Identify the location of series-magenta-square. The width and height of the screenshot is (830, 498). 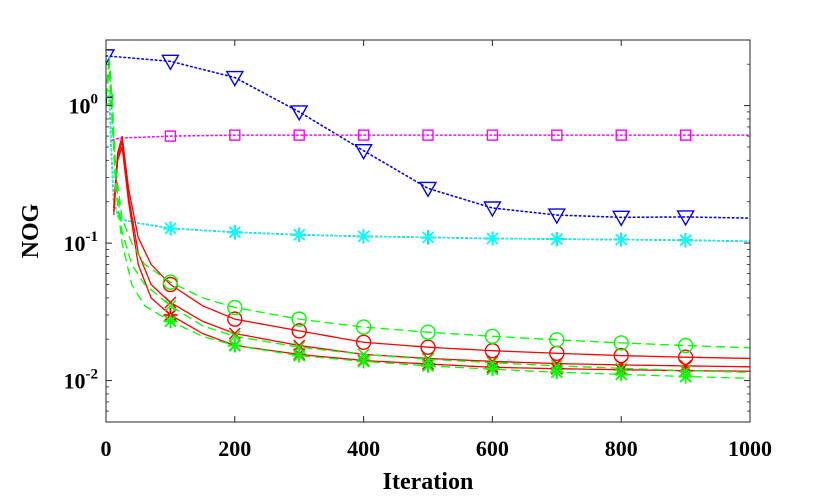
(430, 135).